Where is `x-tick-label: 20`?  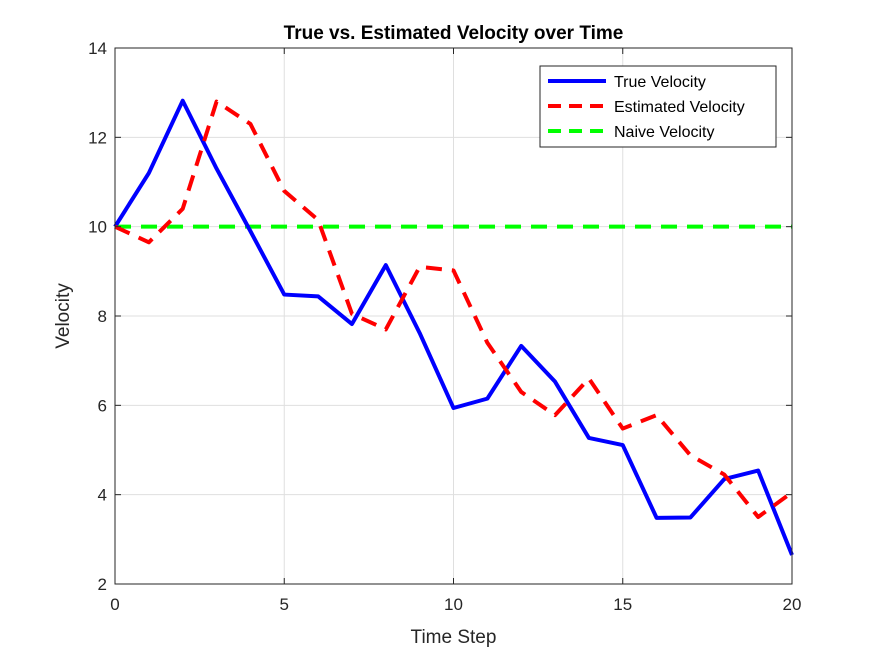 x-tick-label: 20 is located at coordinates (792, 604).